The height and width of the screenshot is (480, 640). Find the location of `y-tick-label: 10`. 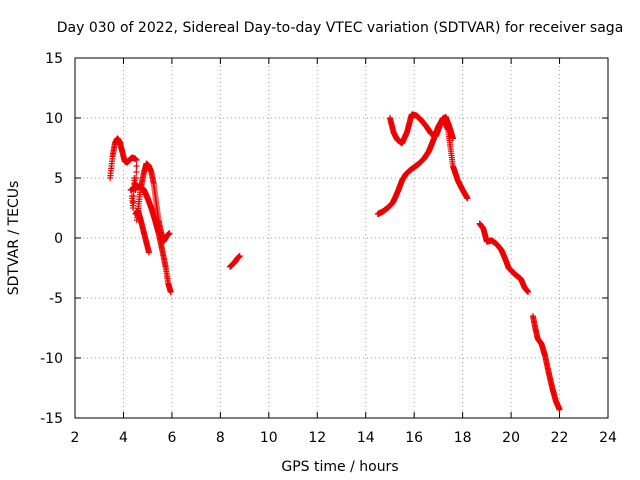

y-tick-label: 10 is located at coordinates (54, 119).